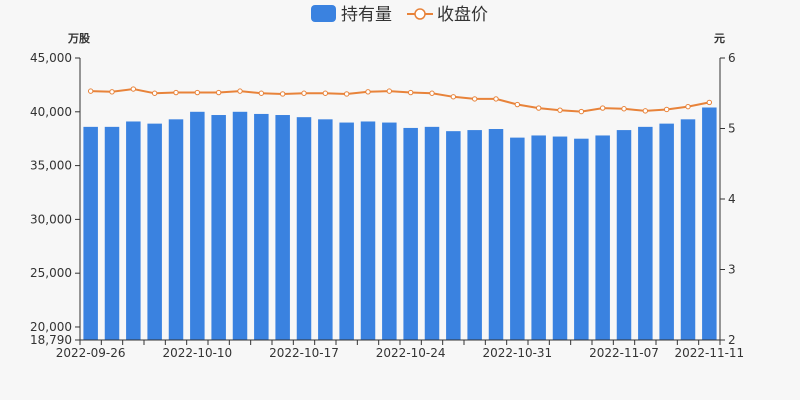 The width and height of the screenshot is (800, 400). I want to click on x-tick-label: 2022-09-26, so click(91, 353).